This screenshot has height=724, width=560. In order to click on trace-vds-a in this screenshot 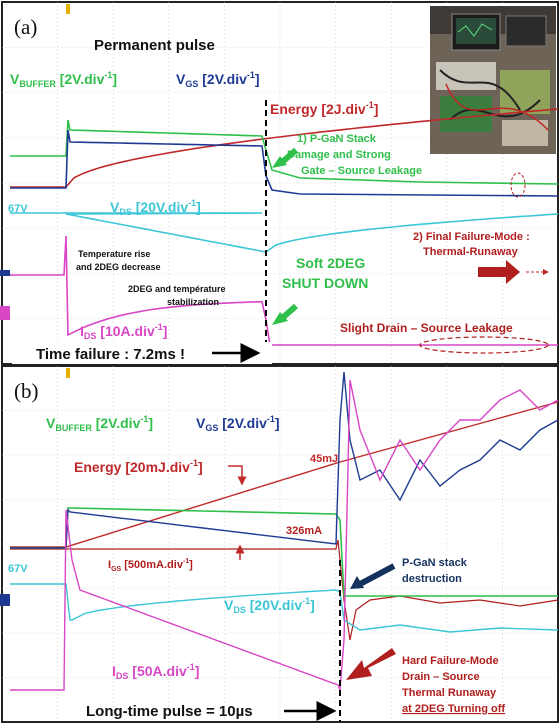, I will do `click(284, 232)`.